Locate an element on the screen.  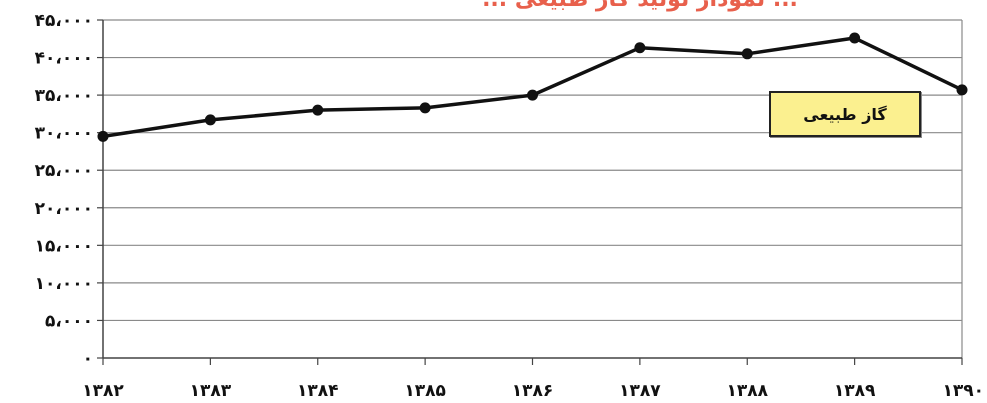
y-tick-label: ۰ is located at coordinates (88, 359).